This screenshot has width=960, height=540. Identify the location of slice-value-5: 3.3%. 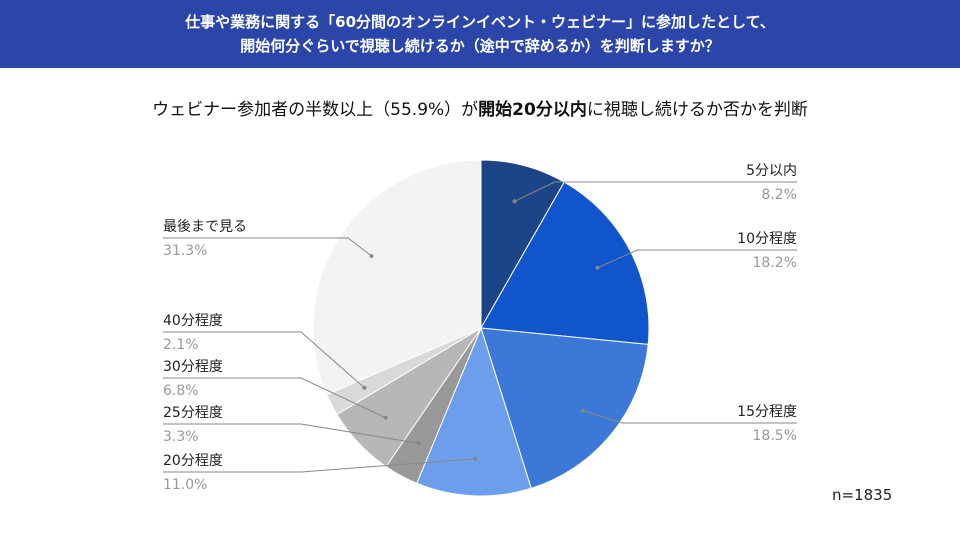
(181, 437).